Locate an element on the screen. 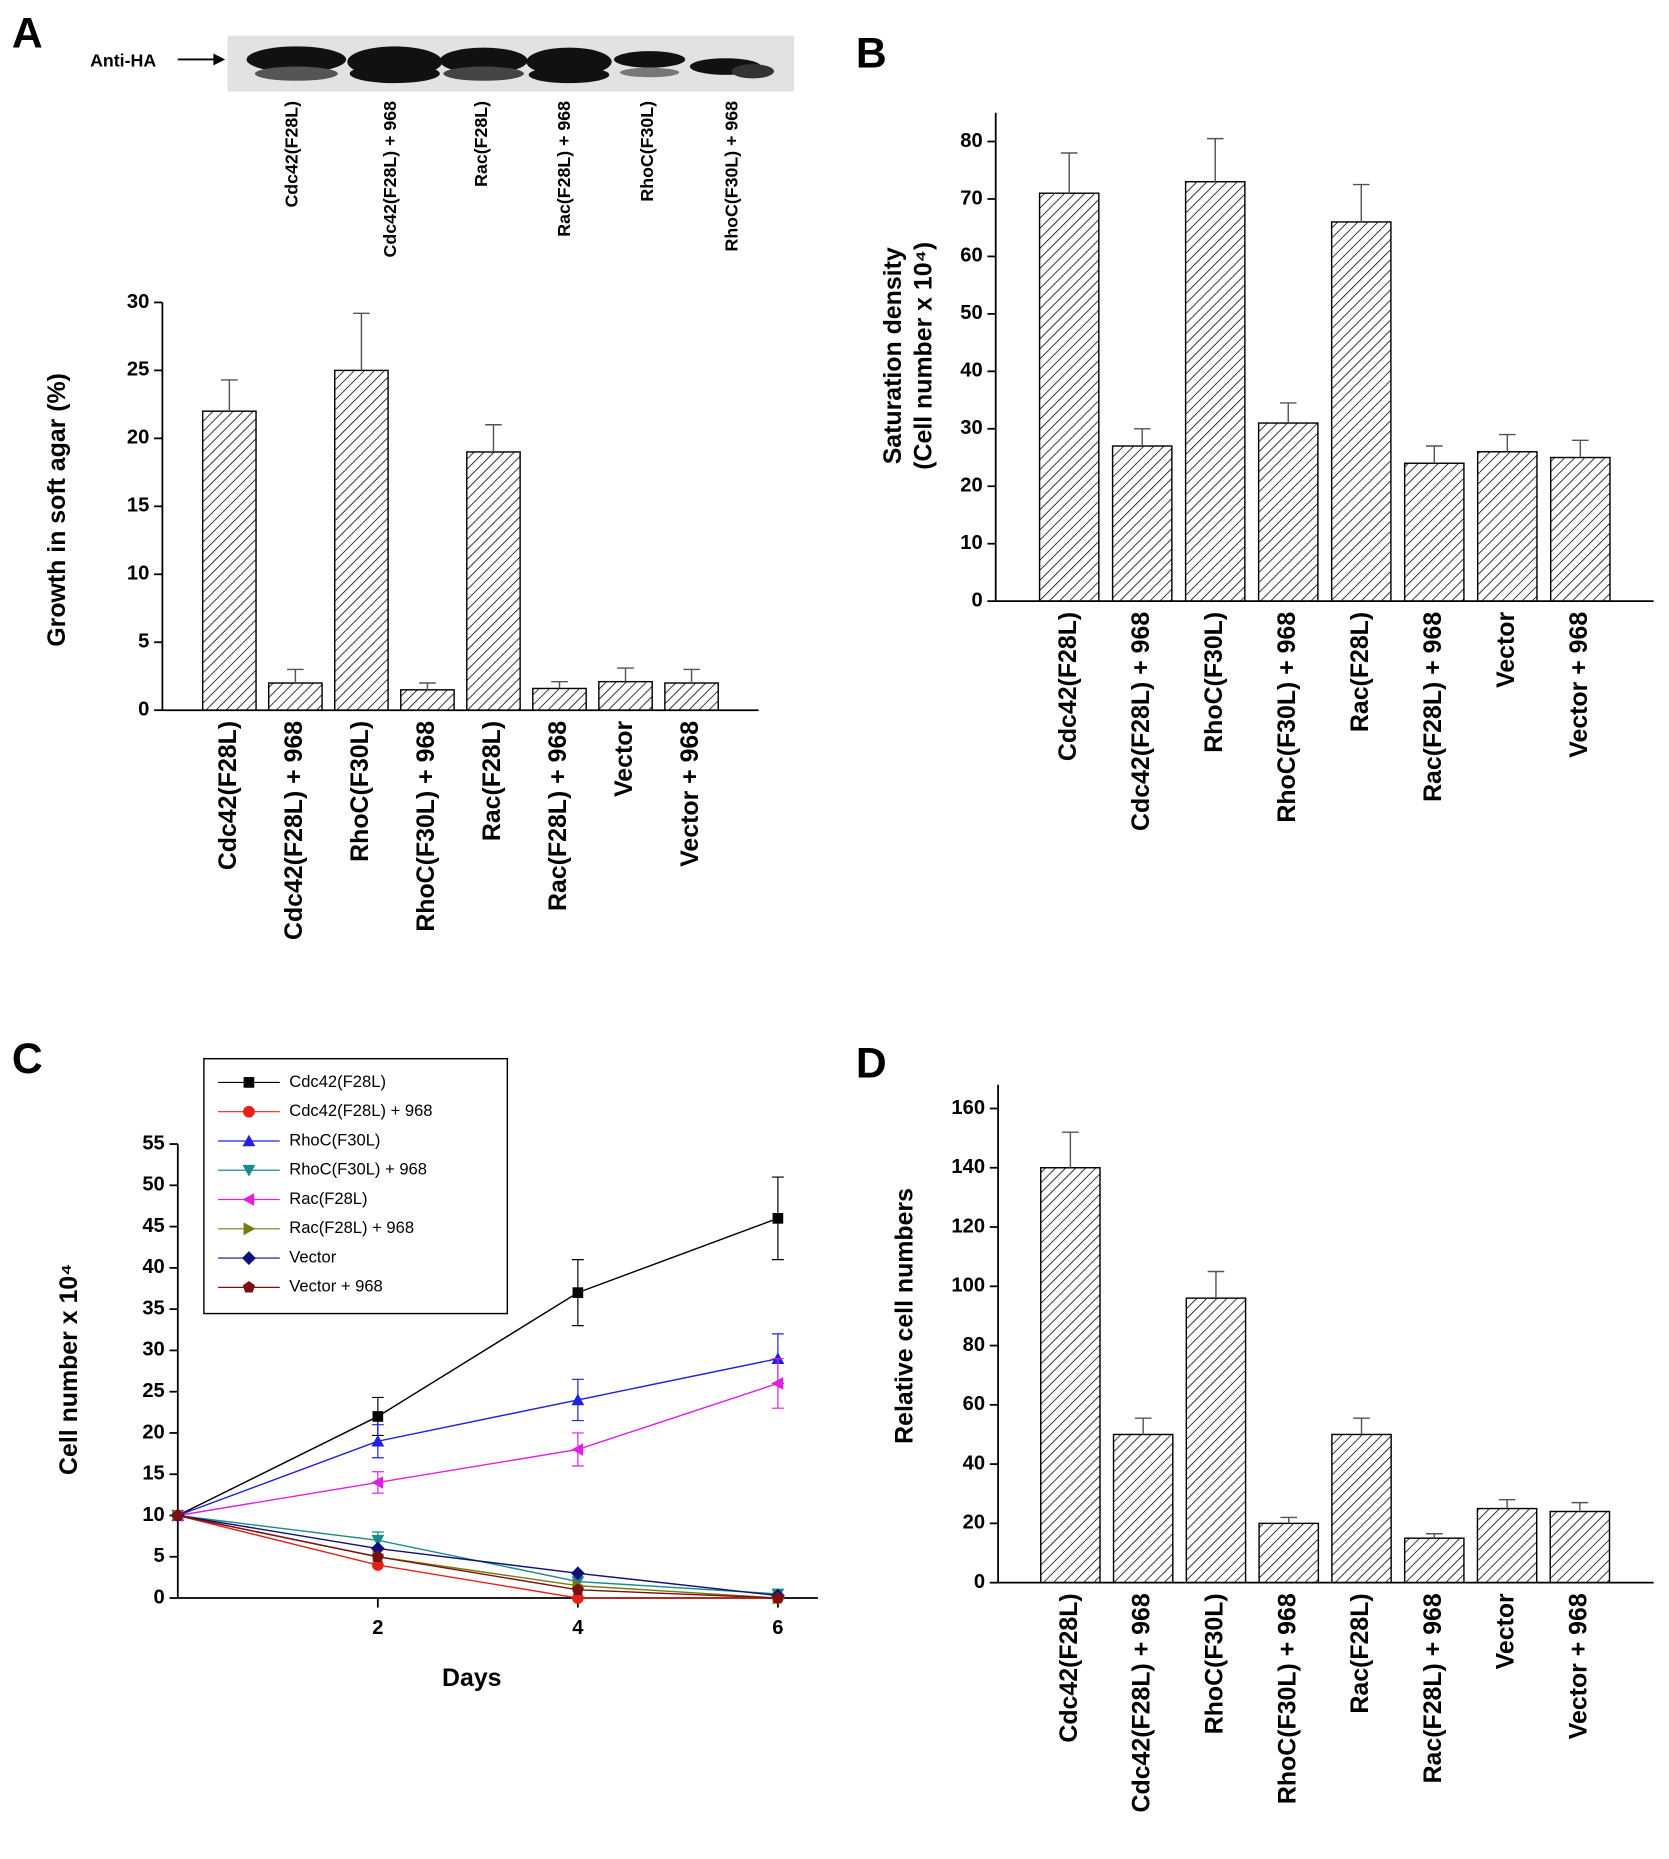  legend-label: Rac(F28L) is located at coordinates (328, 1198).